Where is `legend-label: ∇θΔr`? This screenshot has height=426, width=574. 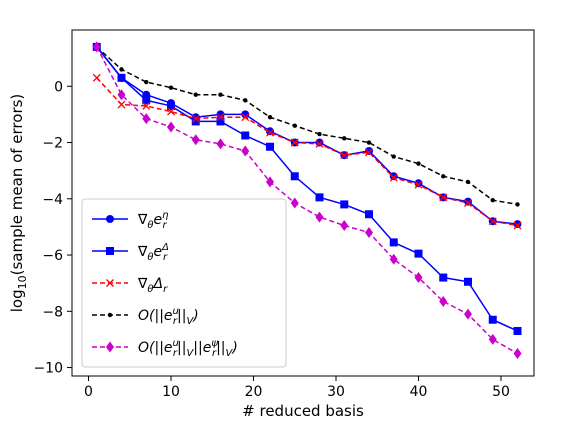 legend-label: ∇θΔr is located at coordinates (152, 285).